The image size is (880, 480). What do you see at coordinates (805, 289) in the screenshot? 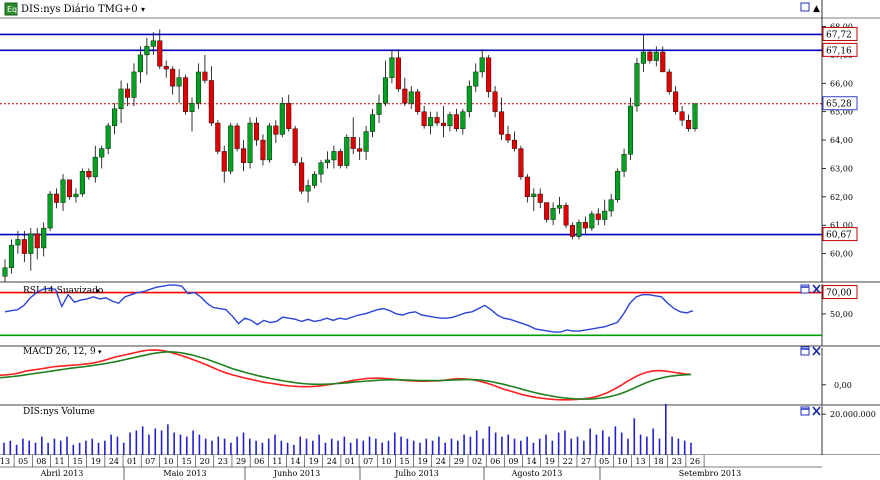
I see `rsi-maximize-icon` at bounding box center [805, 289].